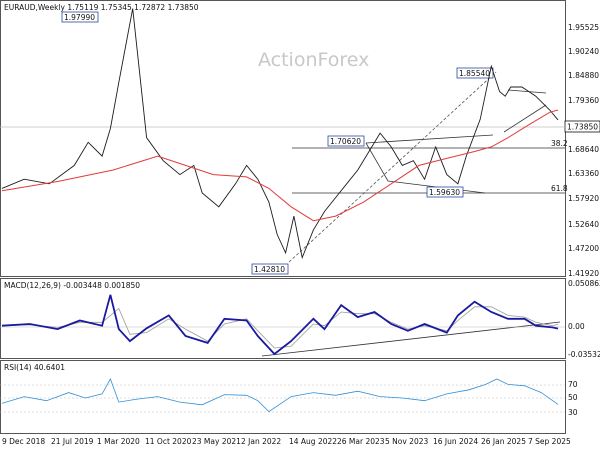  Describe the element at coordinates (455, 441) in the screenshot. I see `x-tick-label: 16 Jun 2024` at that location.